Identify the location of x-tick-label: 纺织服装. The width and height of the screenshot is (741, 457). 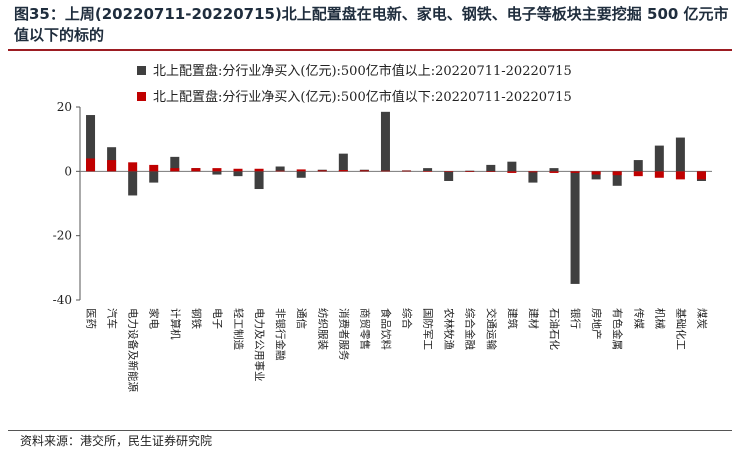
(322, 329).